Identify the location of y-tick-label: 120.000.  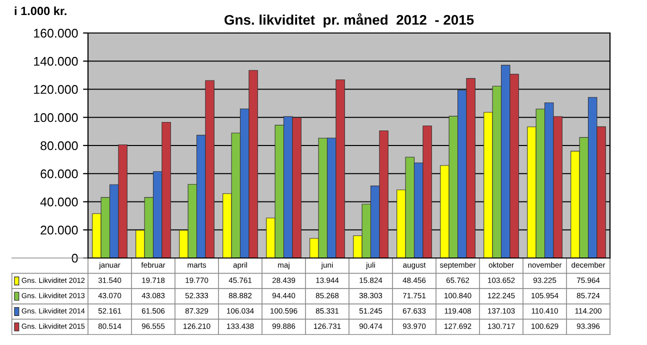
(56, 89).